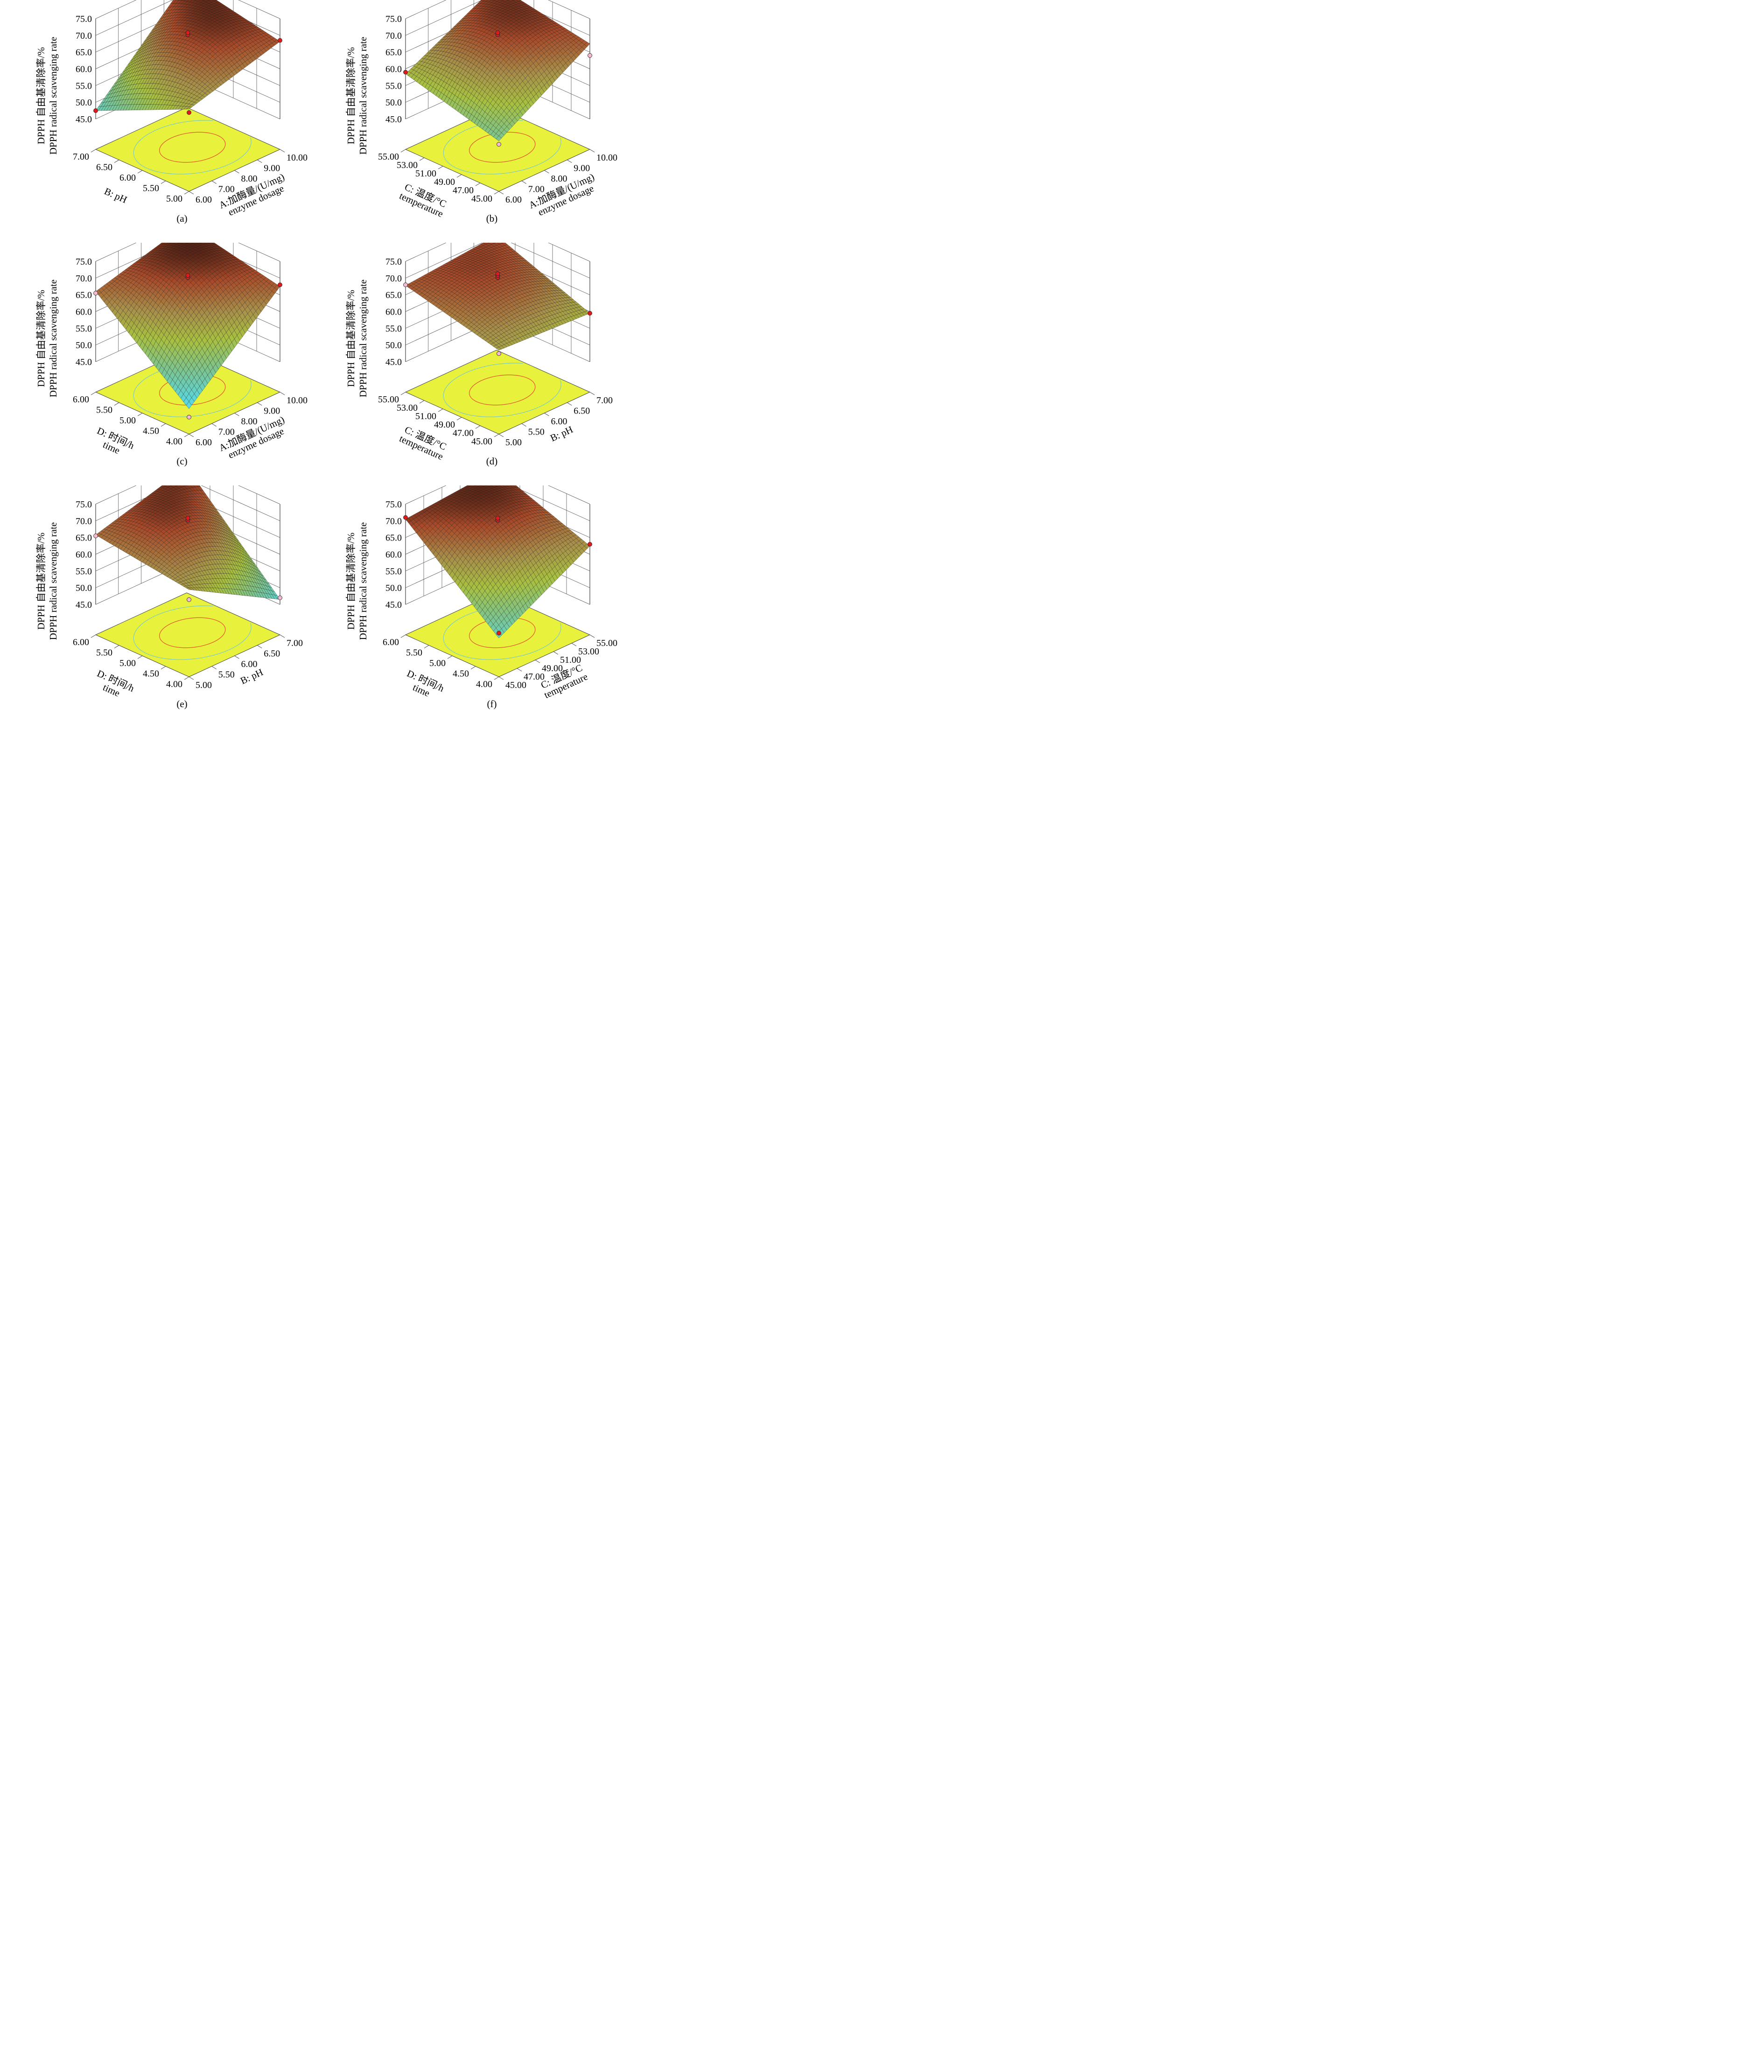 This screenshot has height=2072, width=1764. Describe the element at coordinates (84, 262) in the screenshot. I see `z-tick-label-c: 75.0` at that location.